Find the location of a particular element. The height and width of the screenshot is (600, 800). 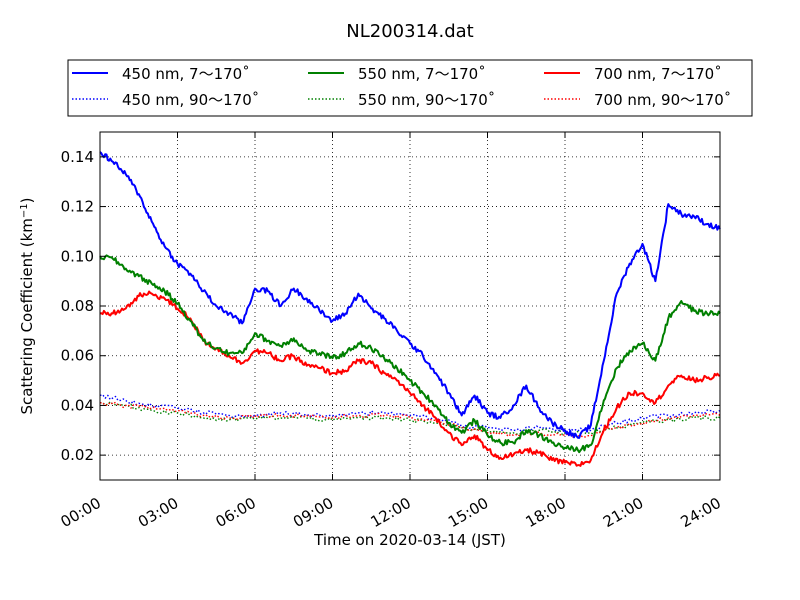

legend-label: 550 nm, 90～170˚ is located at coordinates (426, 100).